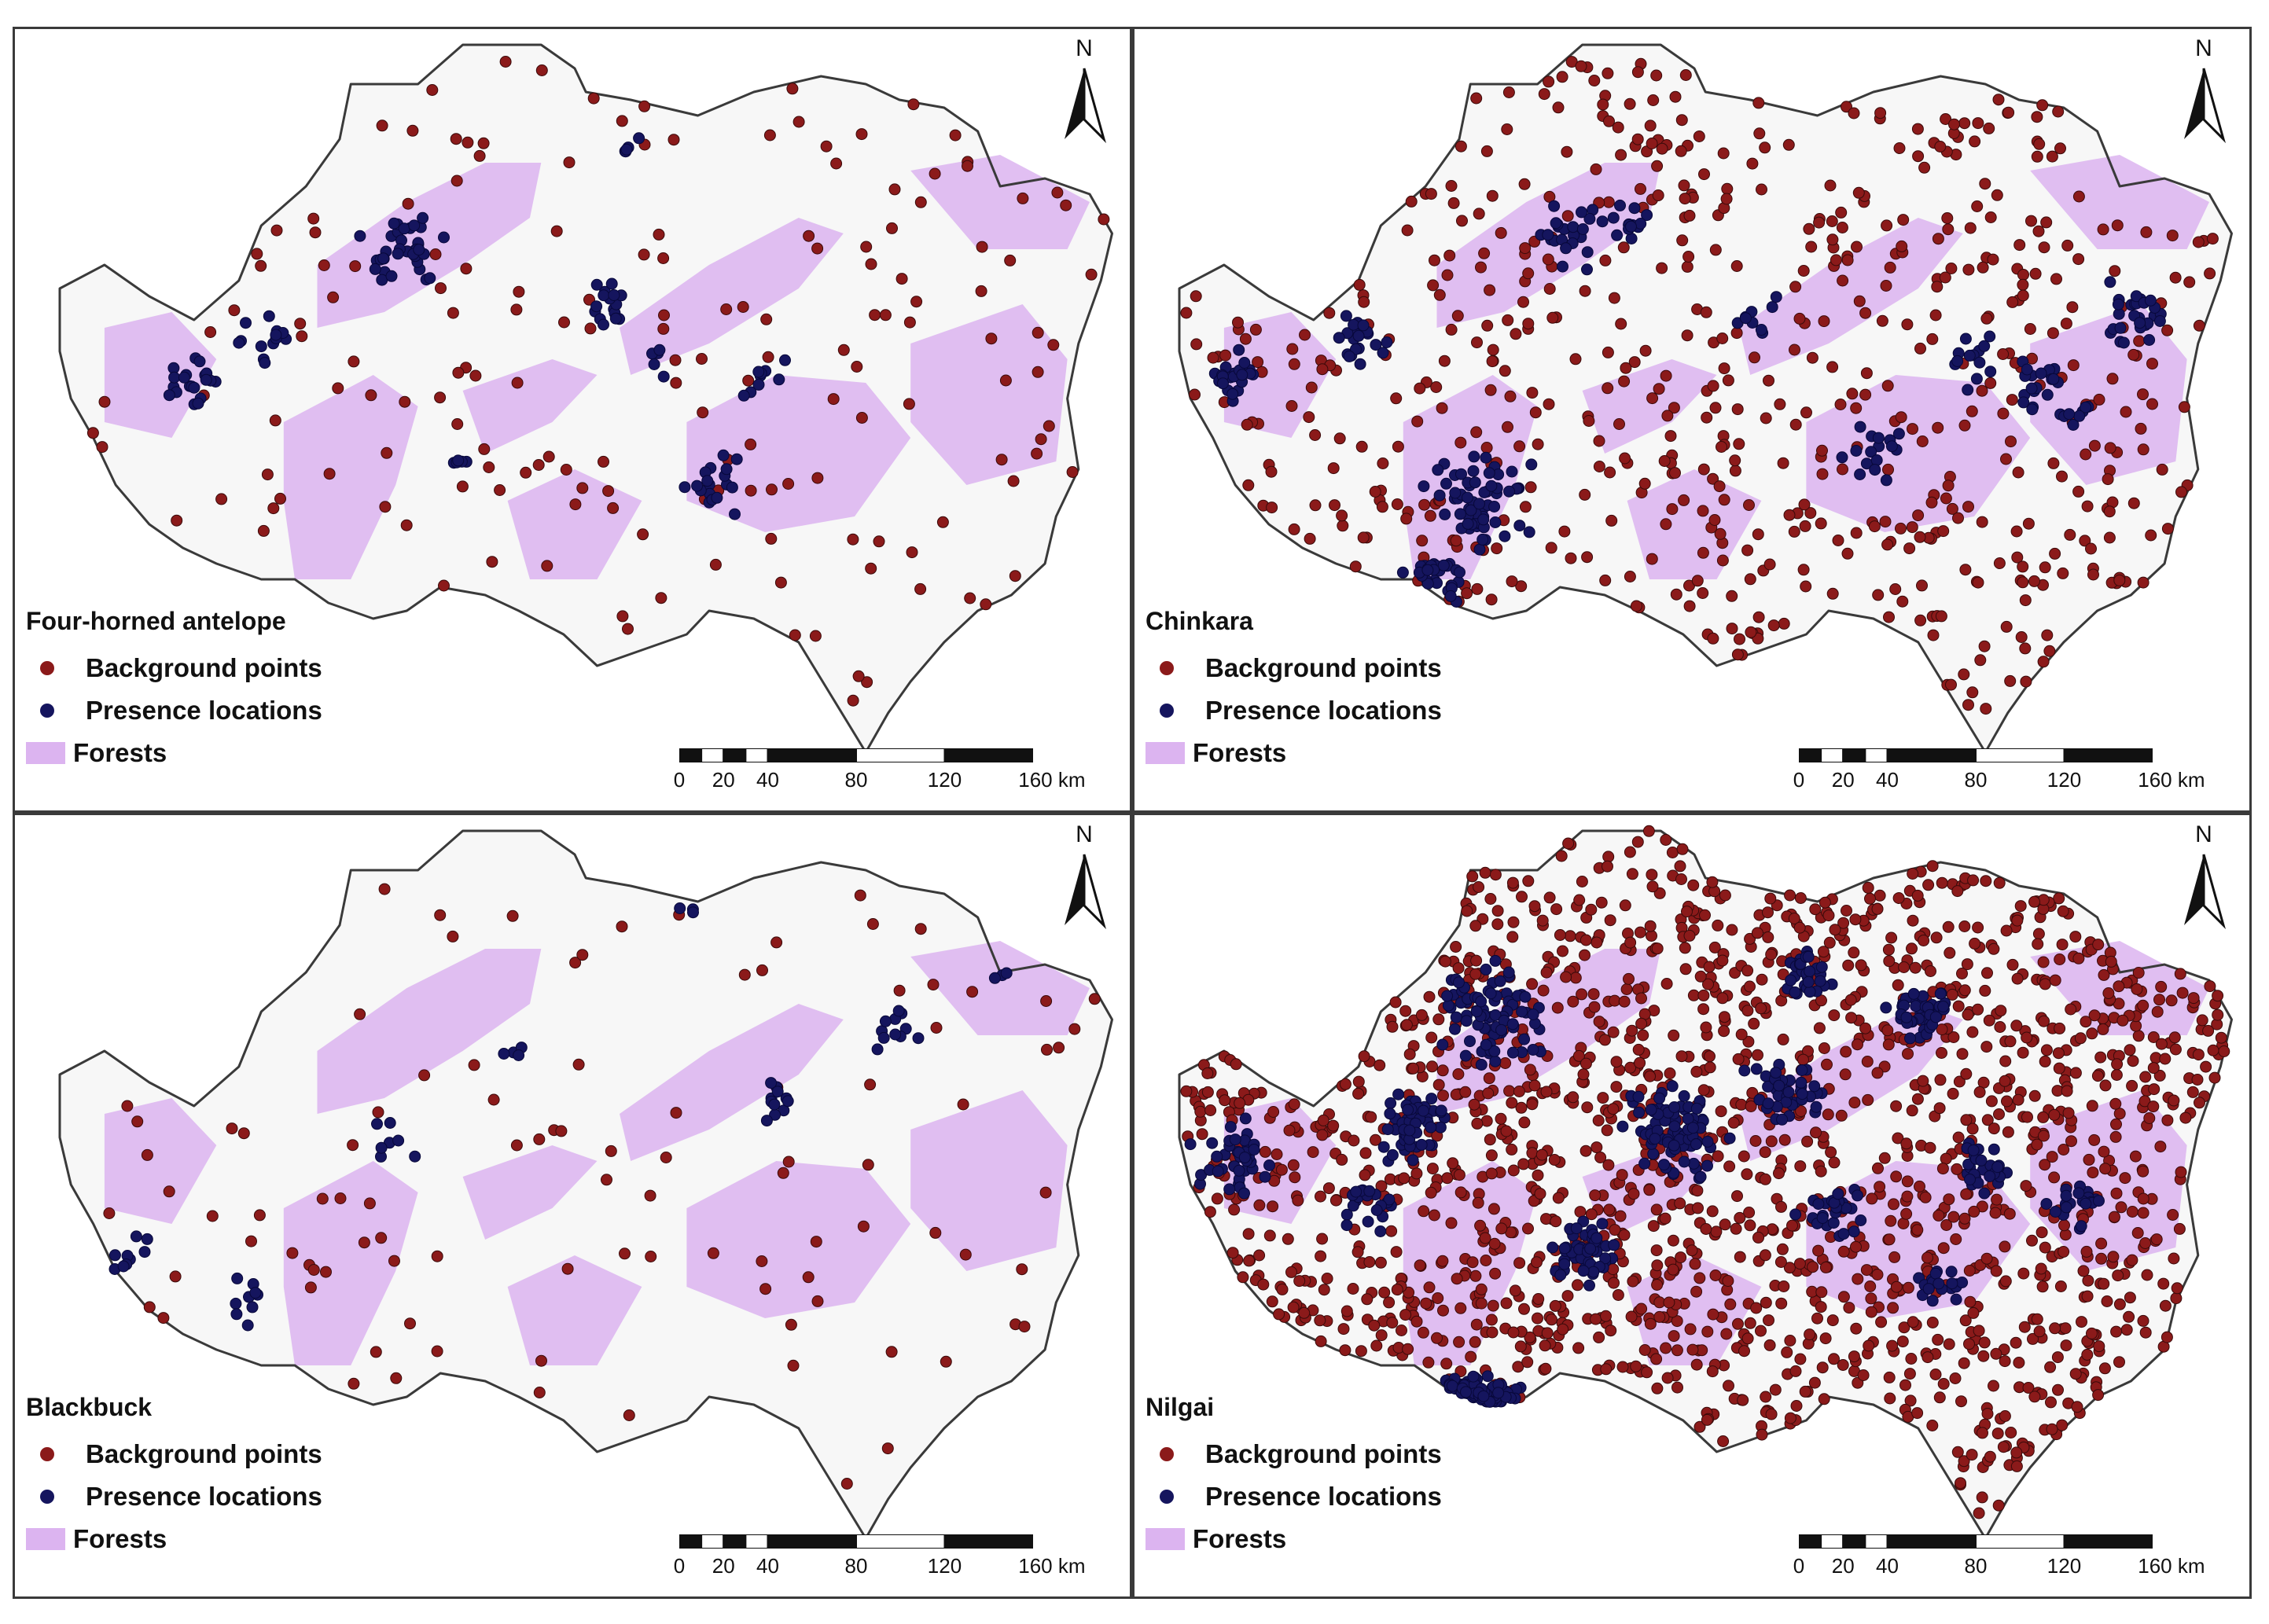 The height and width of the screenshot is (1624, 2269). What do you see at coordinates (204, 710) in the screenshot?
I see `legend-label: Presence locations` at bounding box center [204, 710].